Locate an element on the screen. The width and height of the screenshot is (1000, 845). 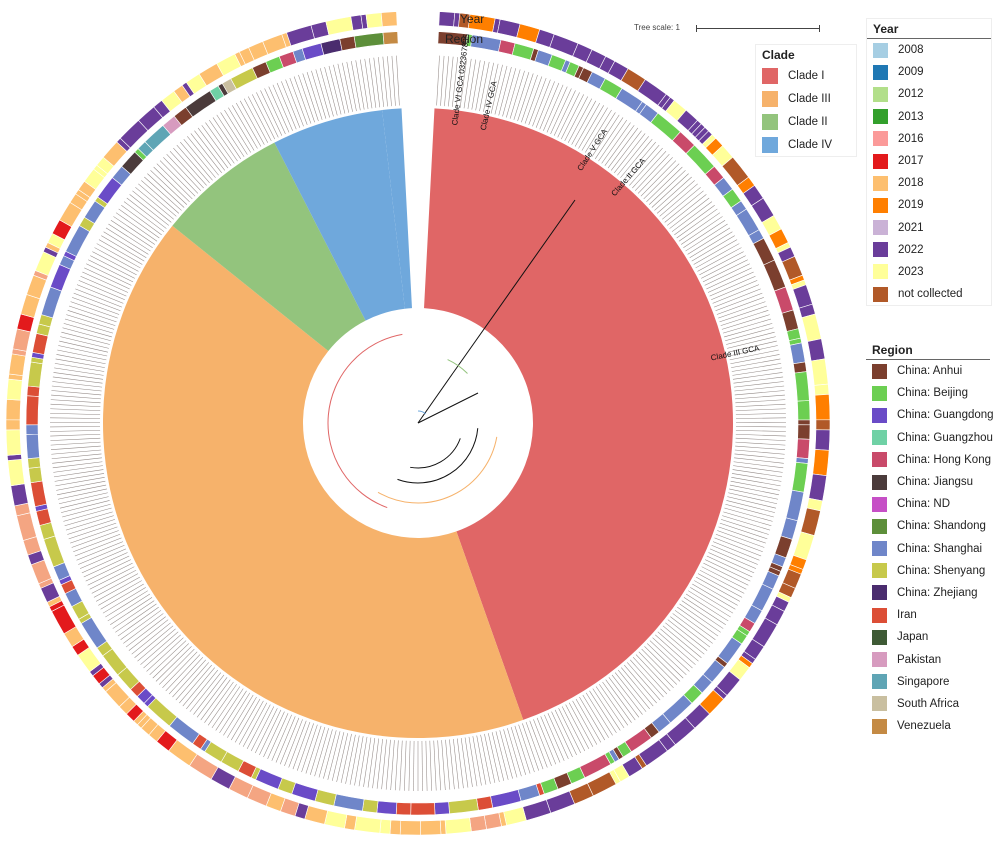
clade-legend-label: Clade III is located at coordinates (809, 98).